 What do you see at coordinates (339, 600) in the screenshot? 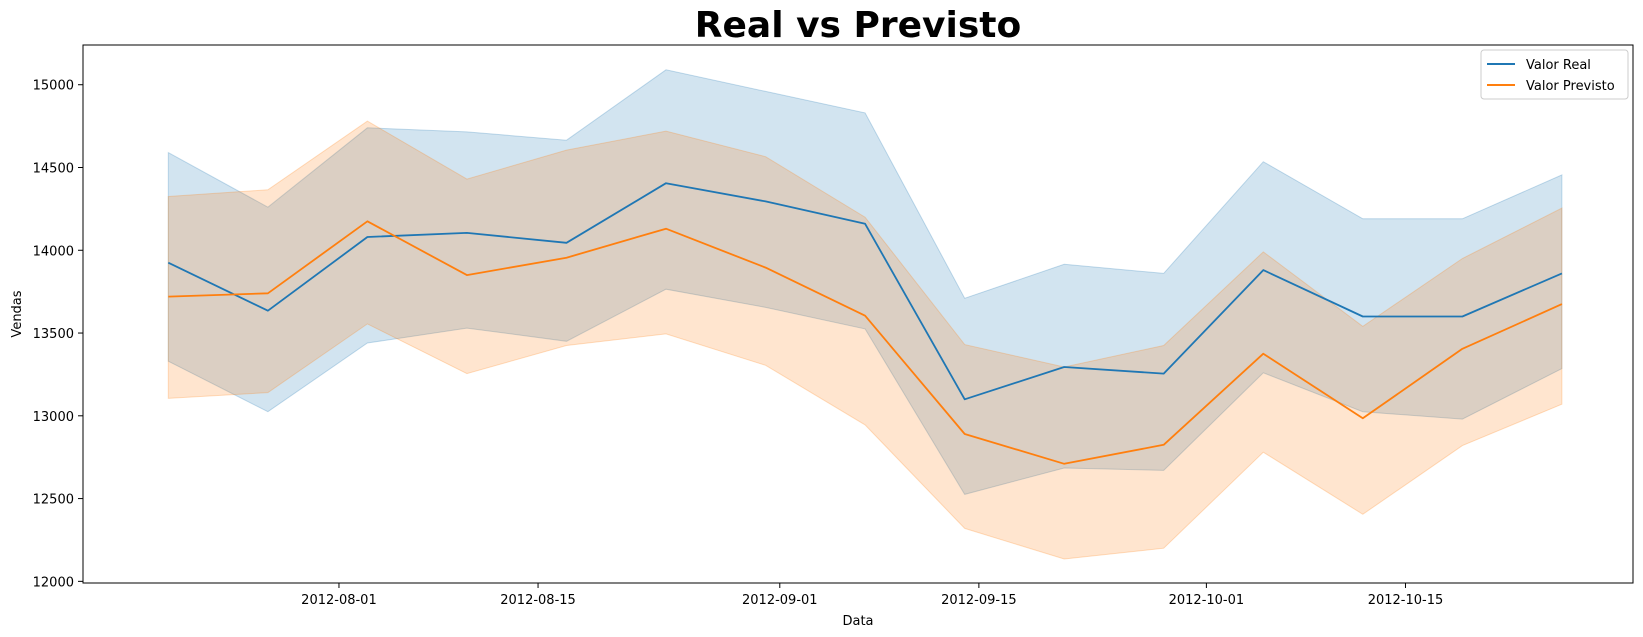
I see `x-tick-label: 2012-08-01` at bounding box center [339, 600].